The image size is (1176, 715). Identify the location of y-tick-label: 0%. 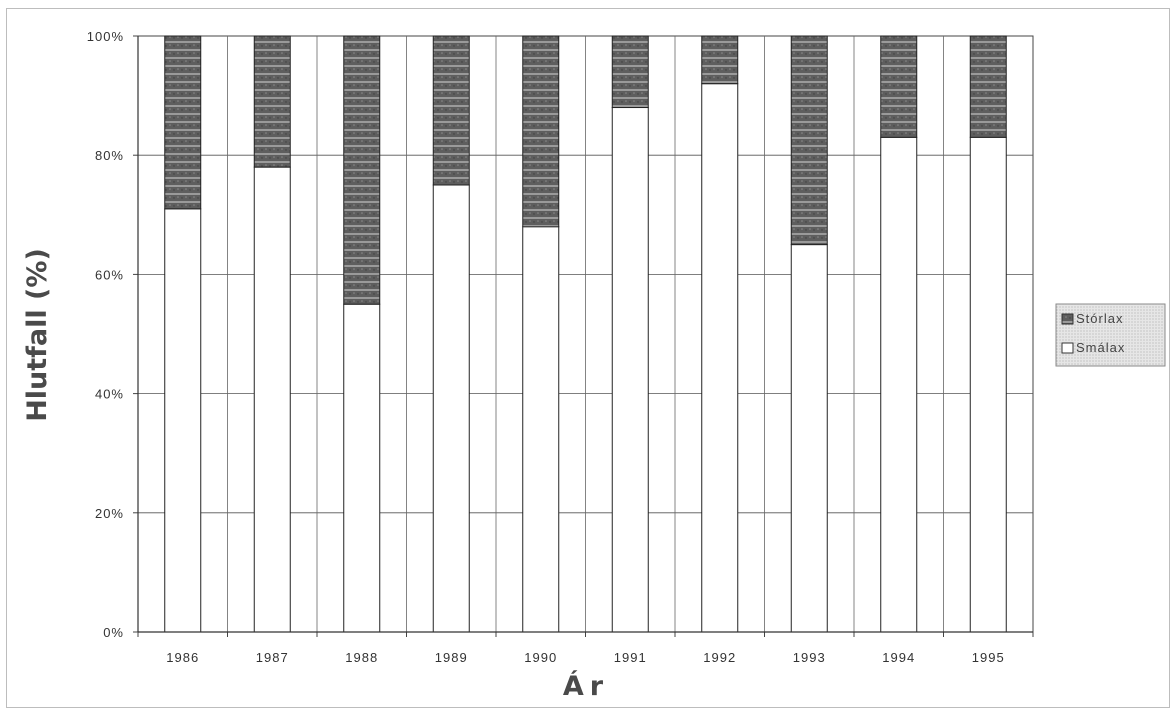
(113, 632).